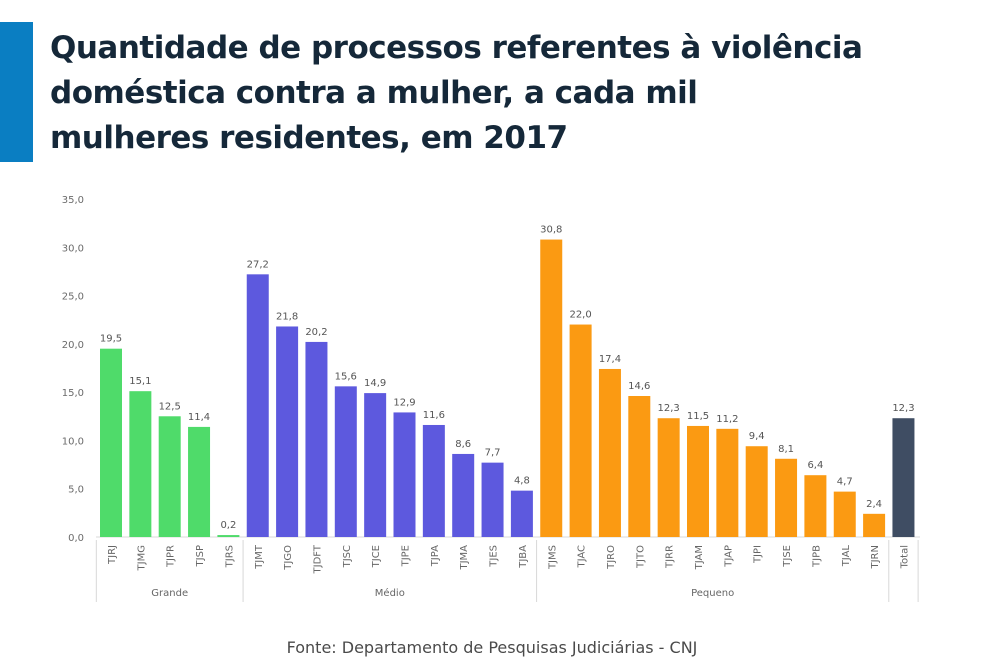  I want to click on y-tick-label: 5,0, so click(76, 490).